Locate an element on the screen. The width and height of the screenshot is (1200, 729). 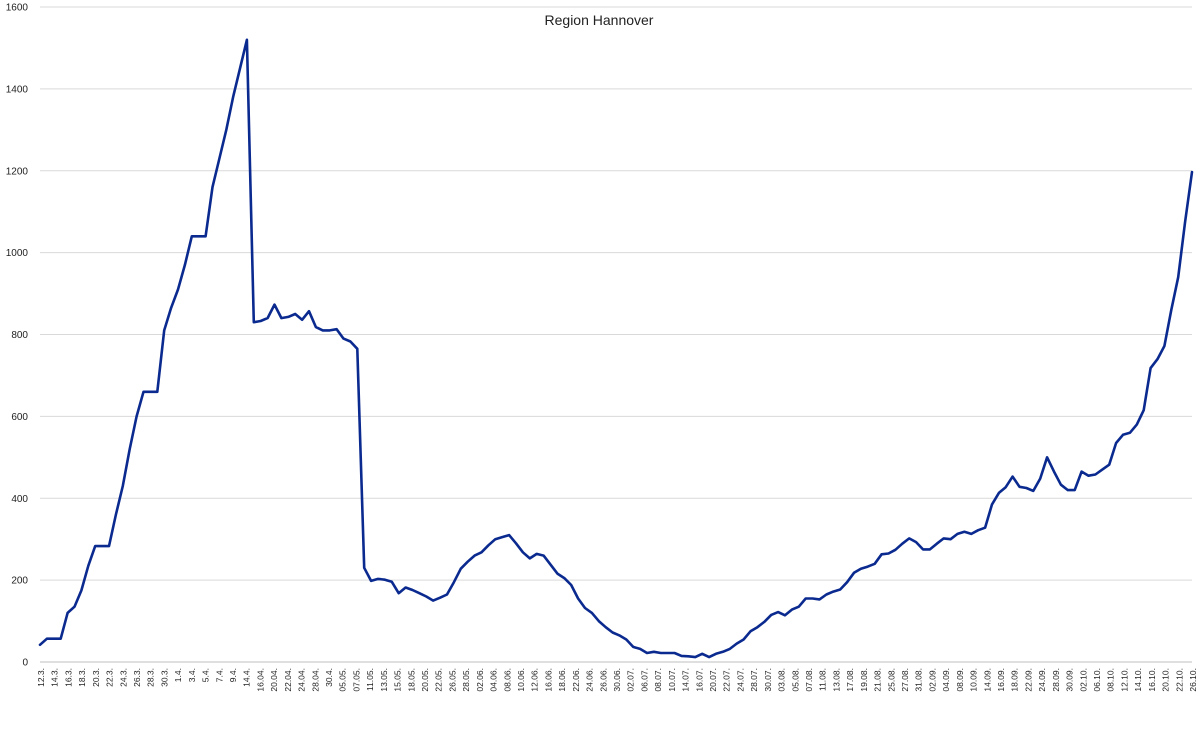
x-tick-label: 05.05. is located at coordinates (343, 680).